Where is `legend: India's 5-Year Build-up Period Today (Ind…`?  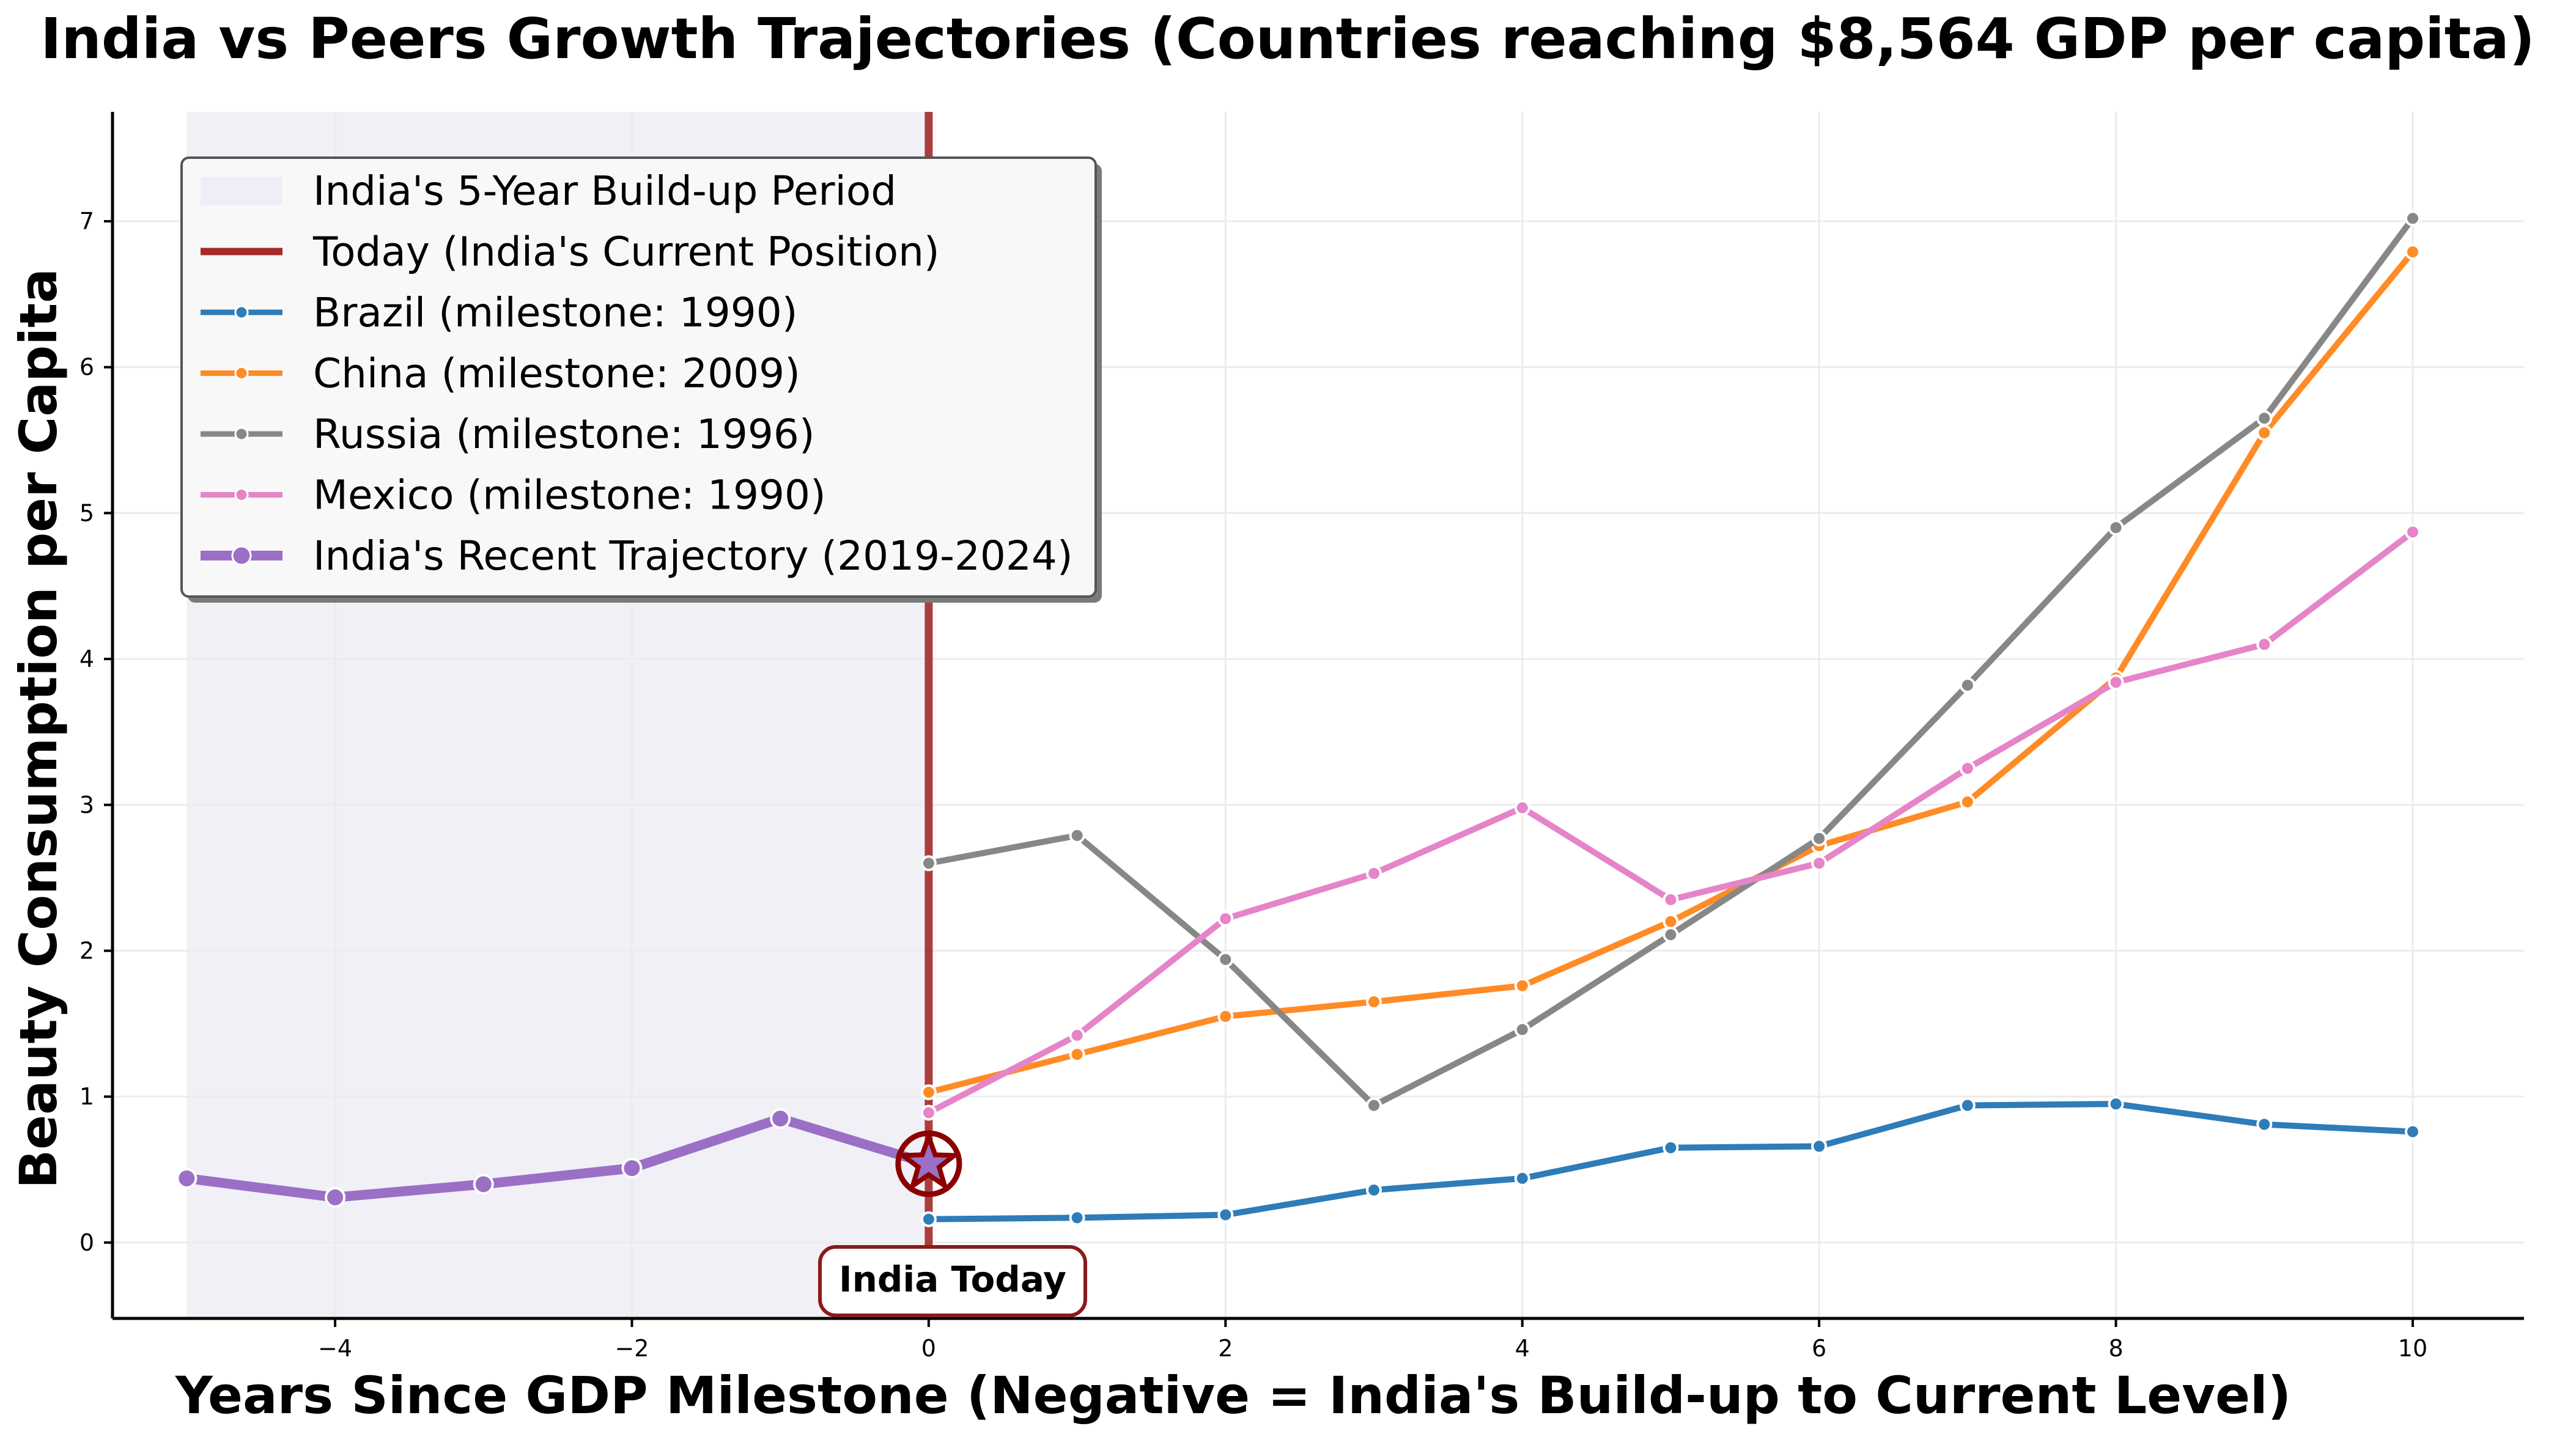
legend: India's 5-Year Build-up Period Today (Ind… is located at coordinates (641, 379).